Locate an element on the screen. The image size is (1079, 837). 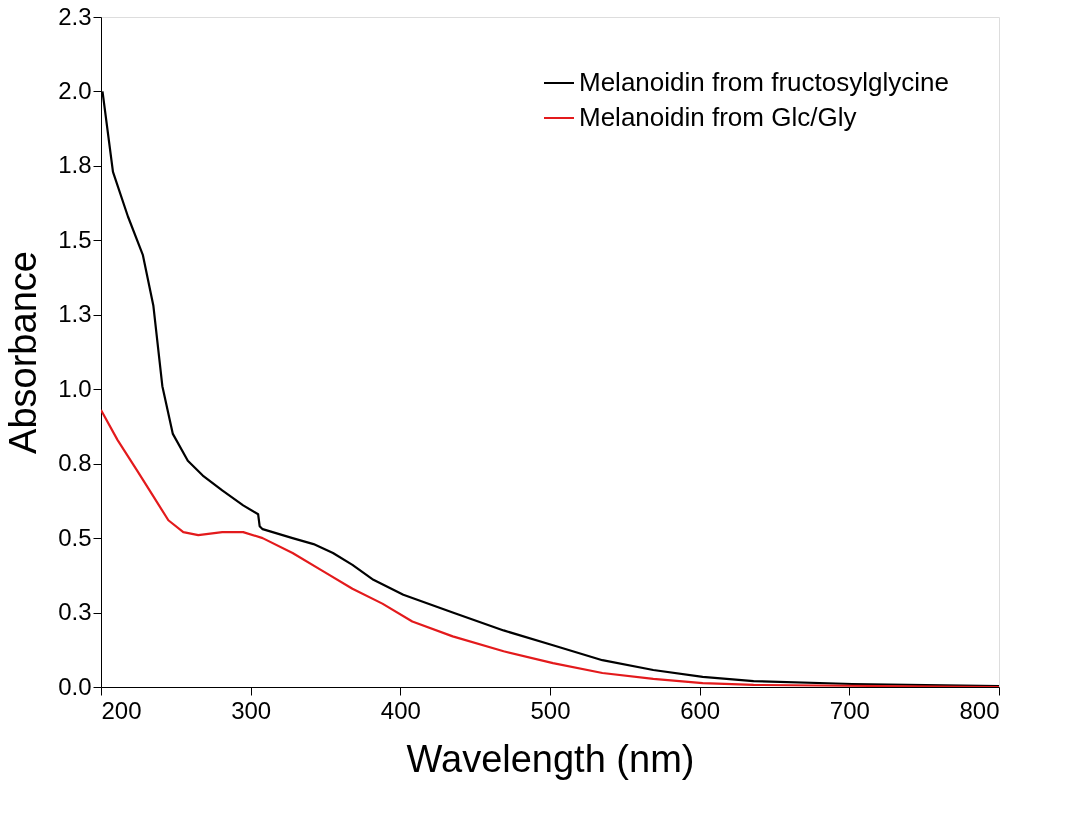
x-tick-label: 600 is located at coordinates (700, 710).